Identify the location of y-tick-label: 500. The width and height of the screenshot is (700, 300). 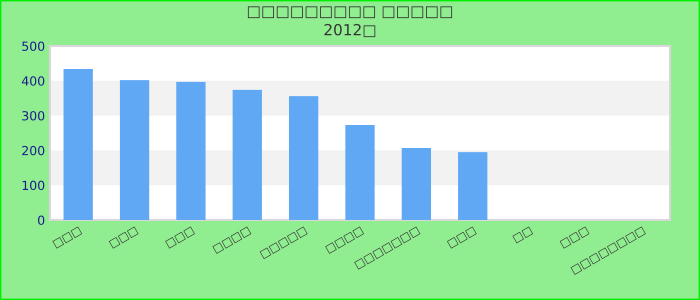
(33, 46).